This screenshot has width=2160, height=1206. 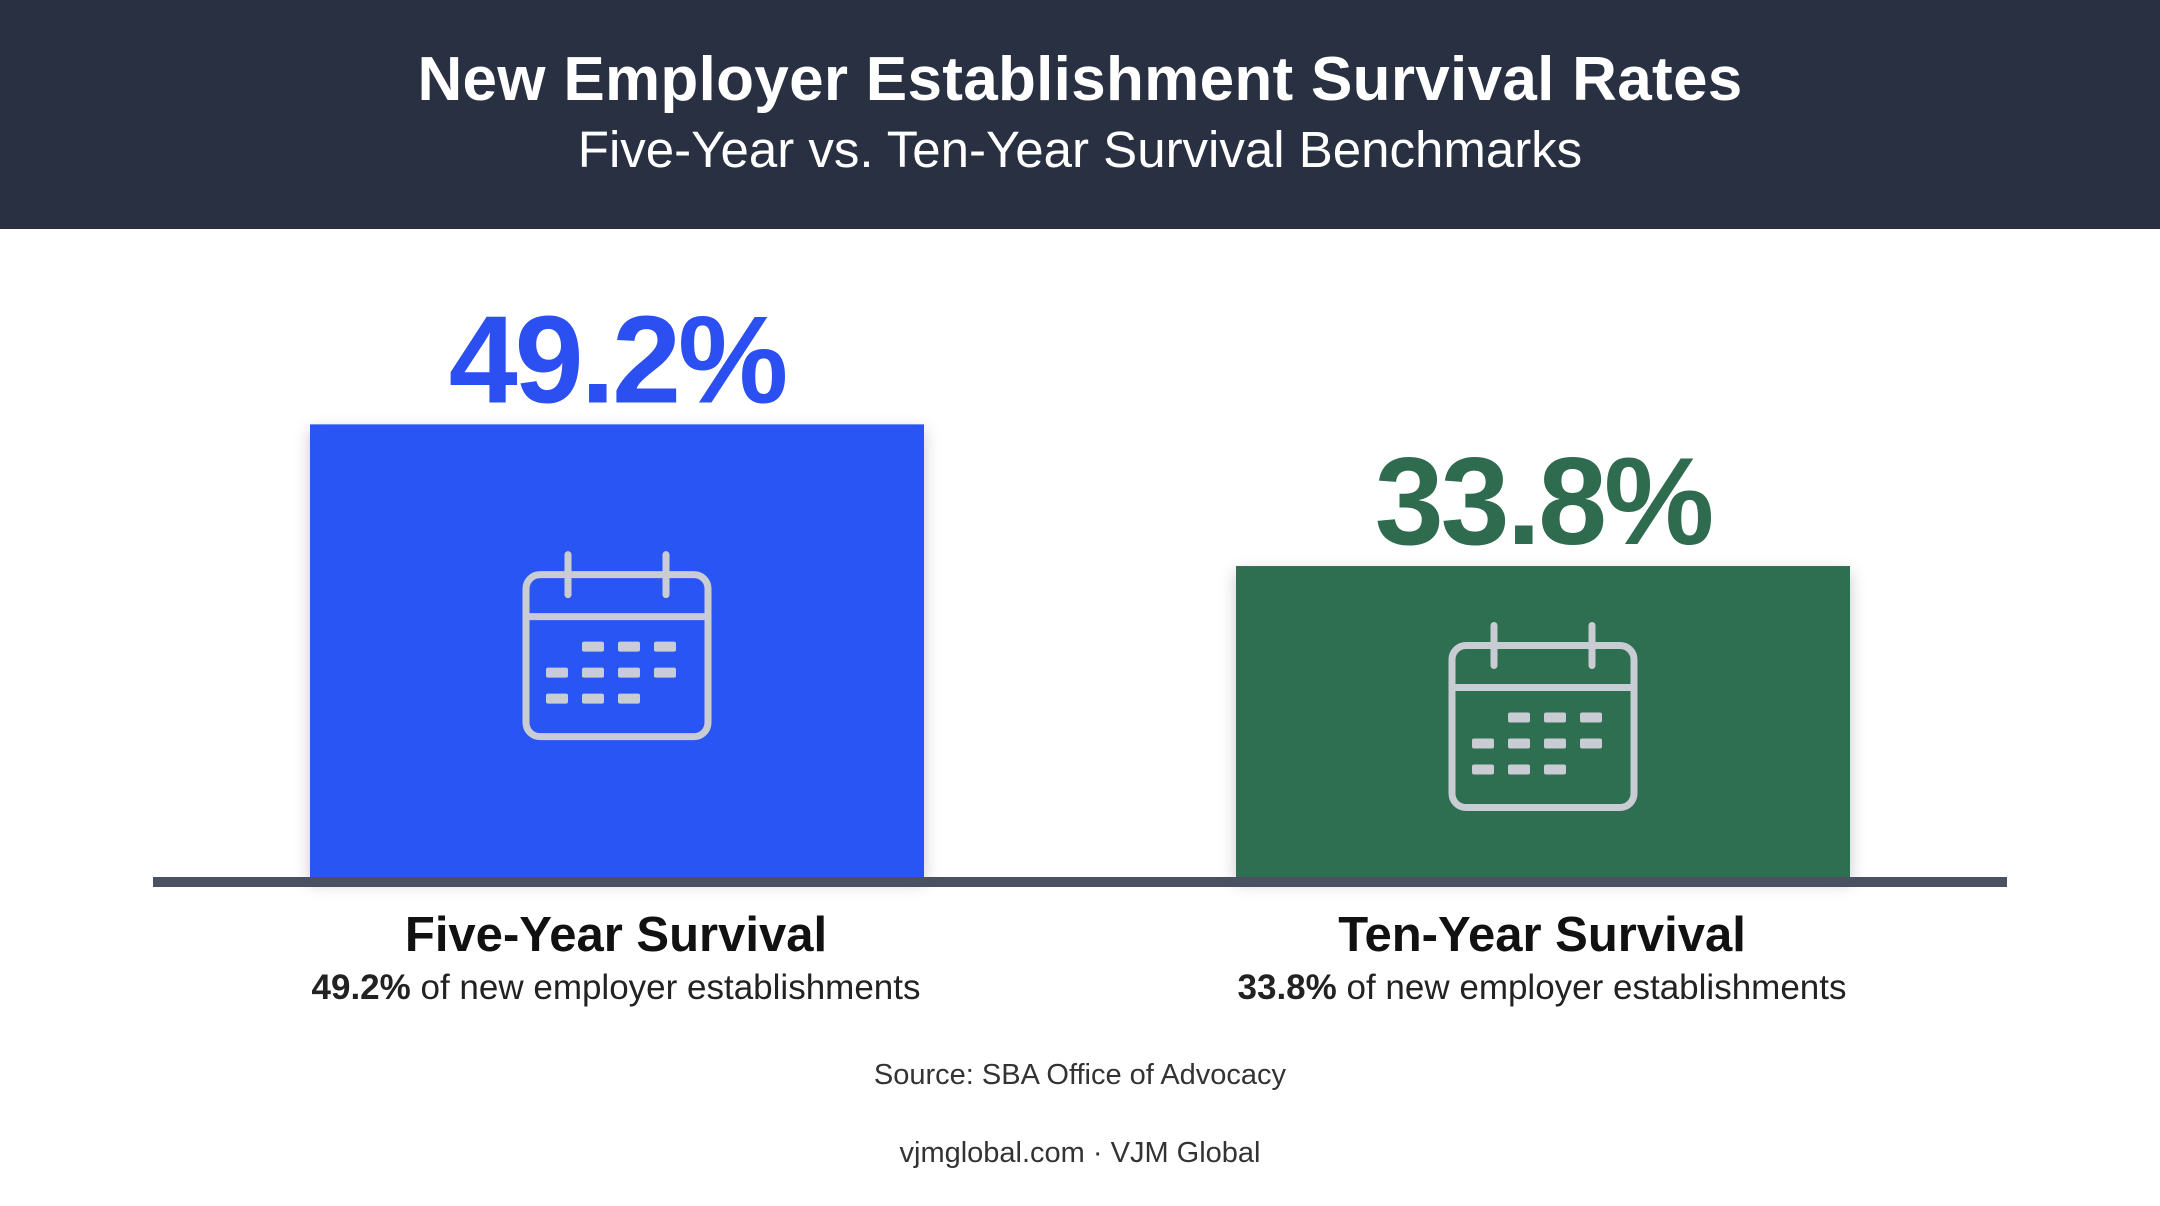 What do you see at coordinates (1080, 1075) in the screenshot?
I see `source-note: Source: SBA Office of Advocacy` at bounding box center [1080, 1075].